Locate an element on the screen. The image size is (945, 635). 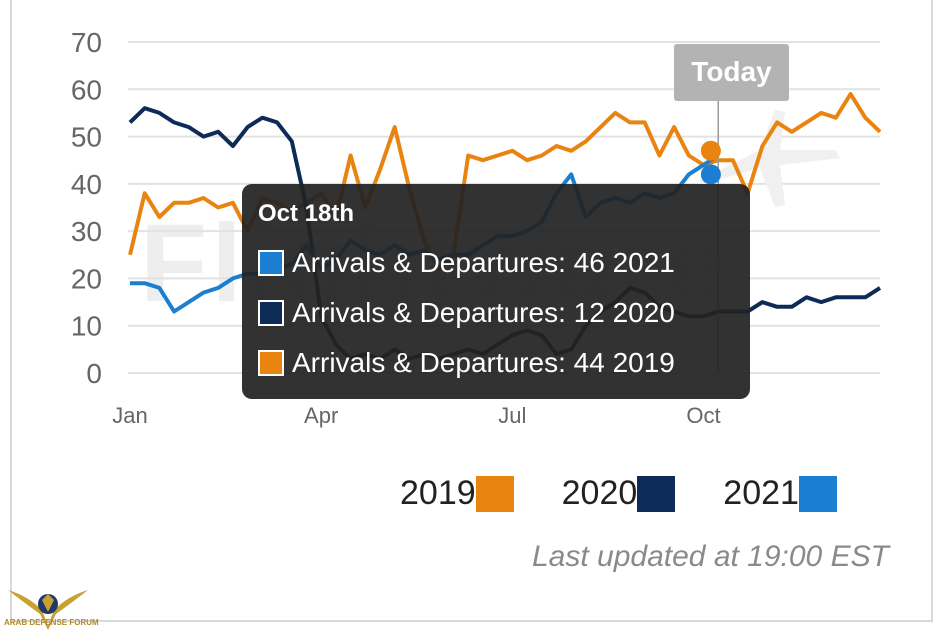
y-tick-label: 20 is located at coordinates (86, 278).